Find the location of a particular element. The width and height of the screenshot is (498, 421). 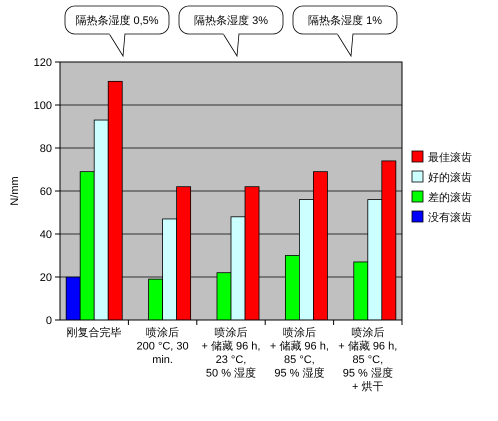

y-tick-label: 100 is located at coordinates (43, 106).